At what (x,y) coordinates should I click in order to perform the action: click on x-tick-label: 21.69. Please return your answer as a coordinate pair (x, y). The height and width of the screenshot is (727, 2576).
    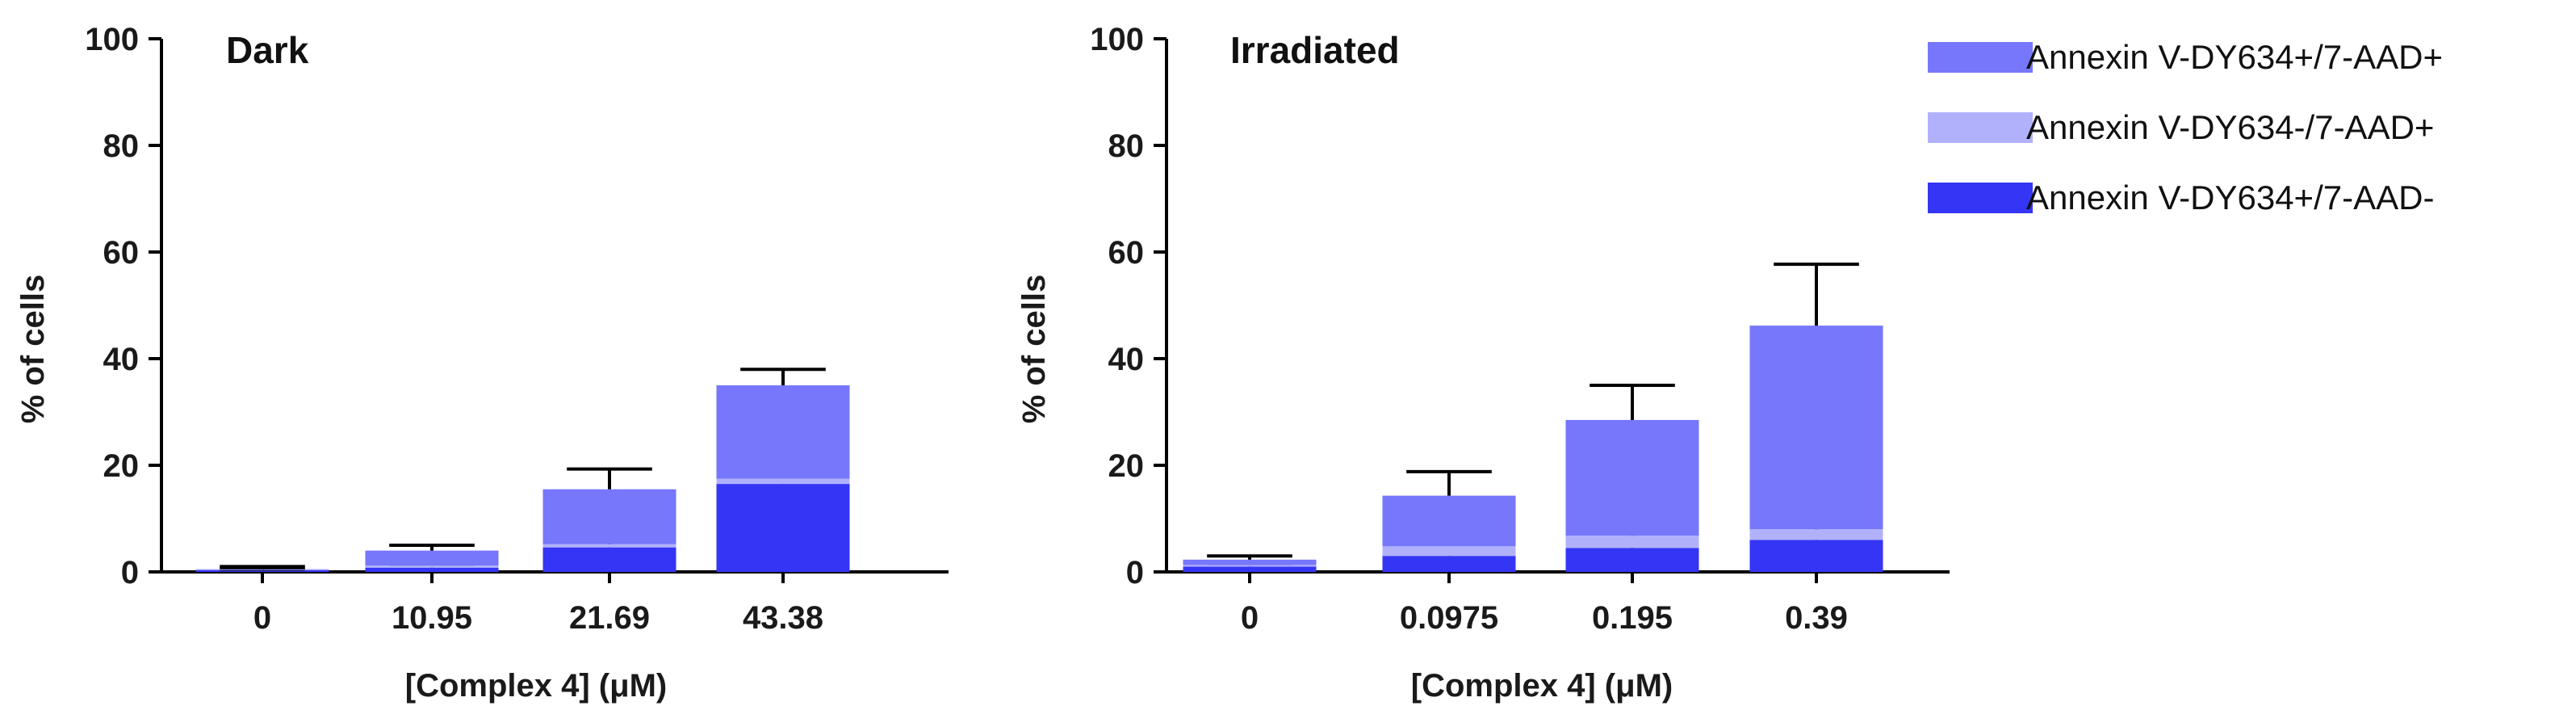
    Looking at the image, I should click on (609, 618).